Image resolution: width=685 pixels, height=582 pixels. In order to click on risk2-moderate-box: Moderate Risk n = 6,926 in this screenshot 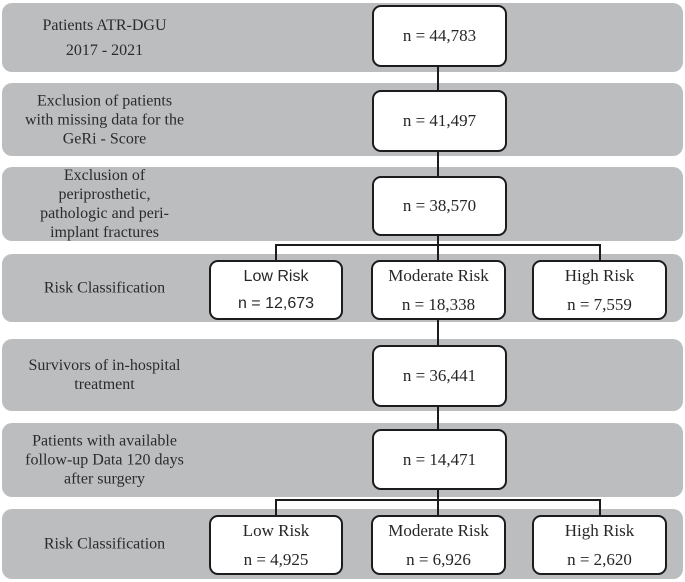, I will do `click(438, 545)`.